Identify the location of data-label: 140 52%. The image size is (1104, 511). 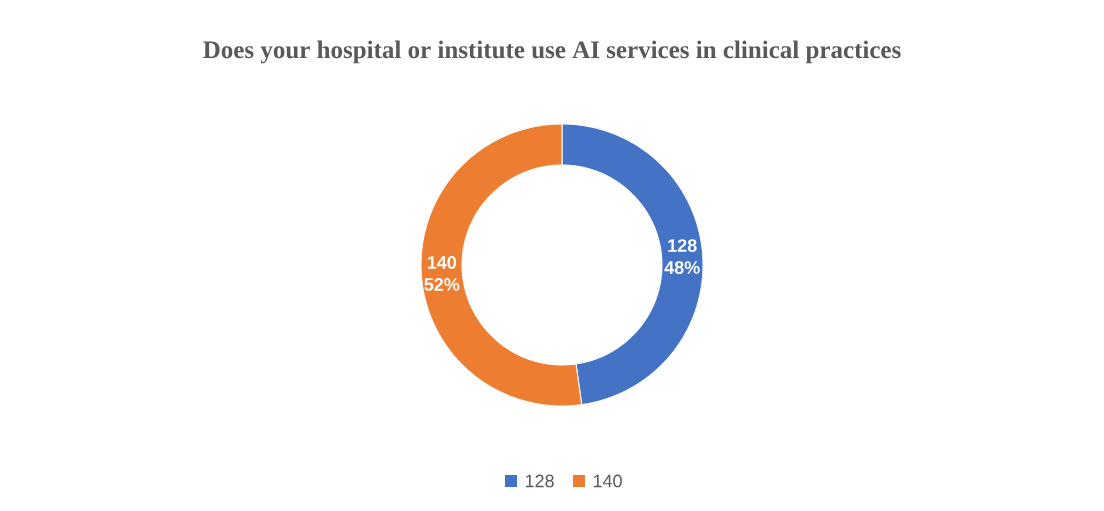
(442, 273).